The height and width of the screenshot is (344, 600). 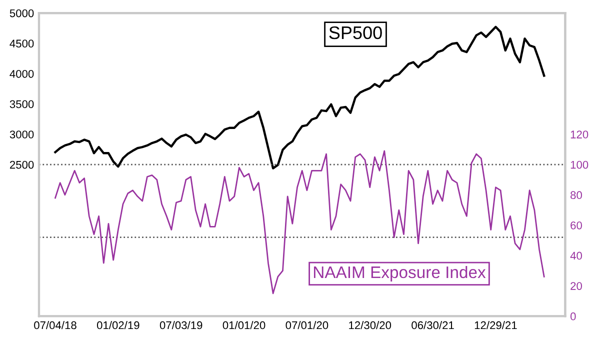 What do you see at coordinates (22, 164) in the screenshot?
I see `y-tick-label: 2500` at bounding box center [22, 164].